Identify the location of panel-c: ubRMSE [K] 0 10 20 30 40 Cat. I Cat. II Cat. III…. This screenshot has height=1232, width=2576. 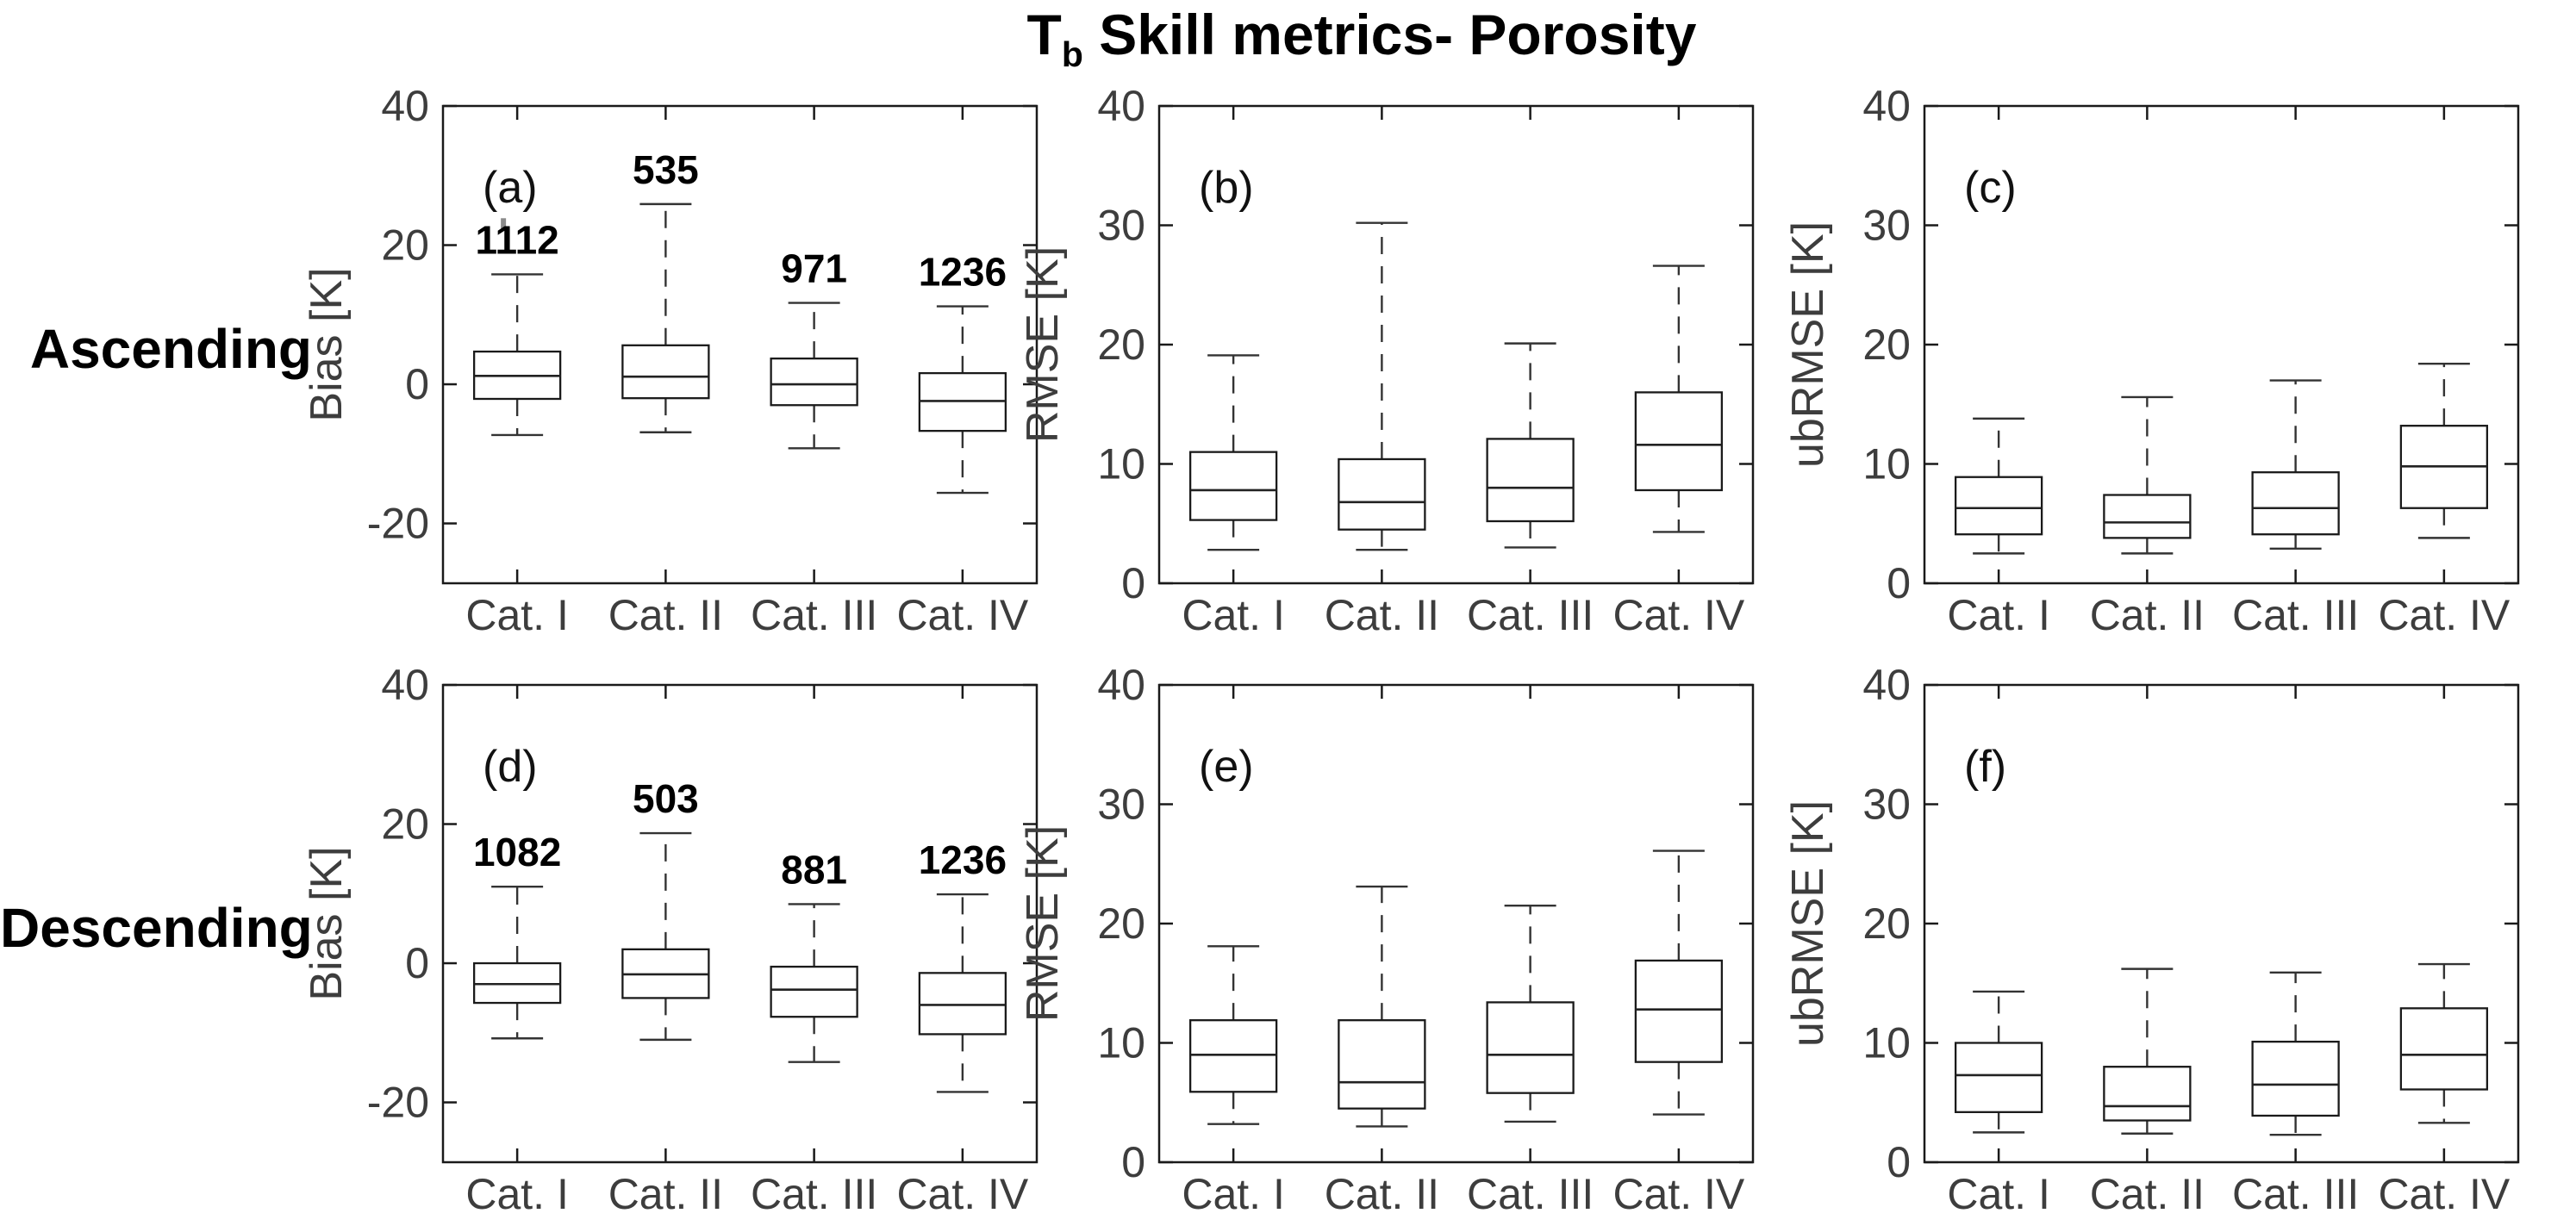
(2151, 361).